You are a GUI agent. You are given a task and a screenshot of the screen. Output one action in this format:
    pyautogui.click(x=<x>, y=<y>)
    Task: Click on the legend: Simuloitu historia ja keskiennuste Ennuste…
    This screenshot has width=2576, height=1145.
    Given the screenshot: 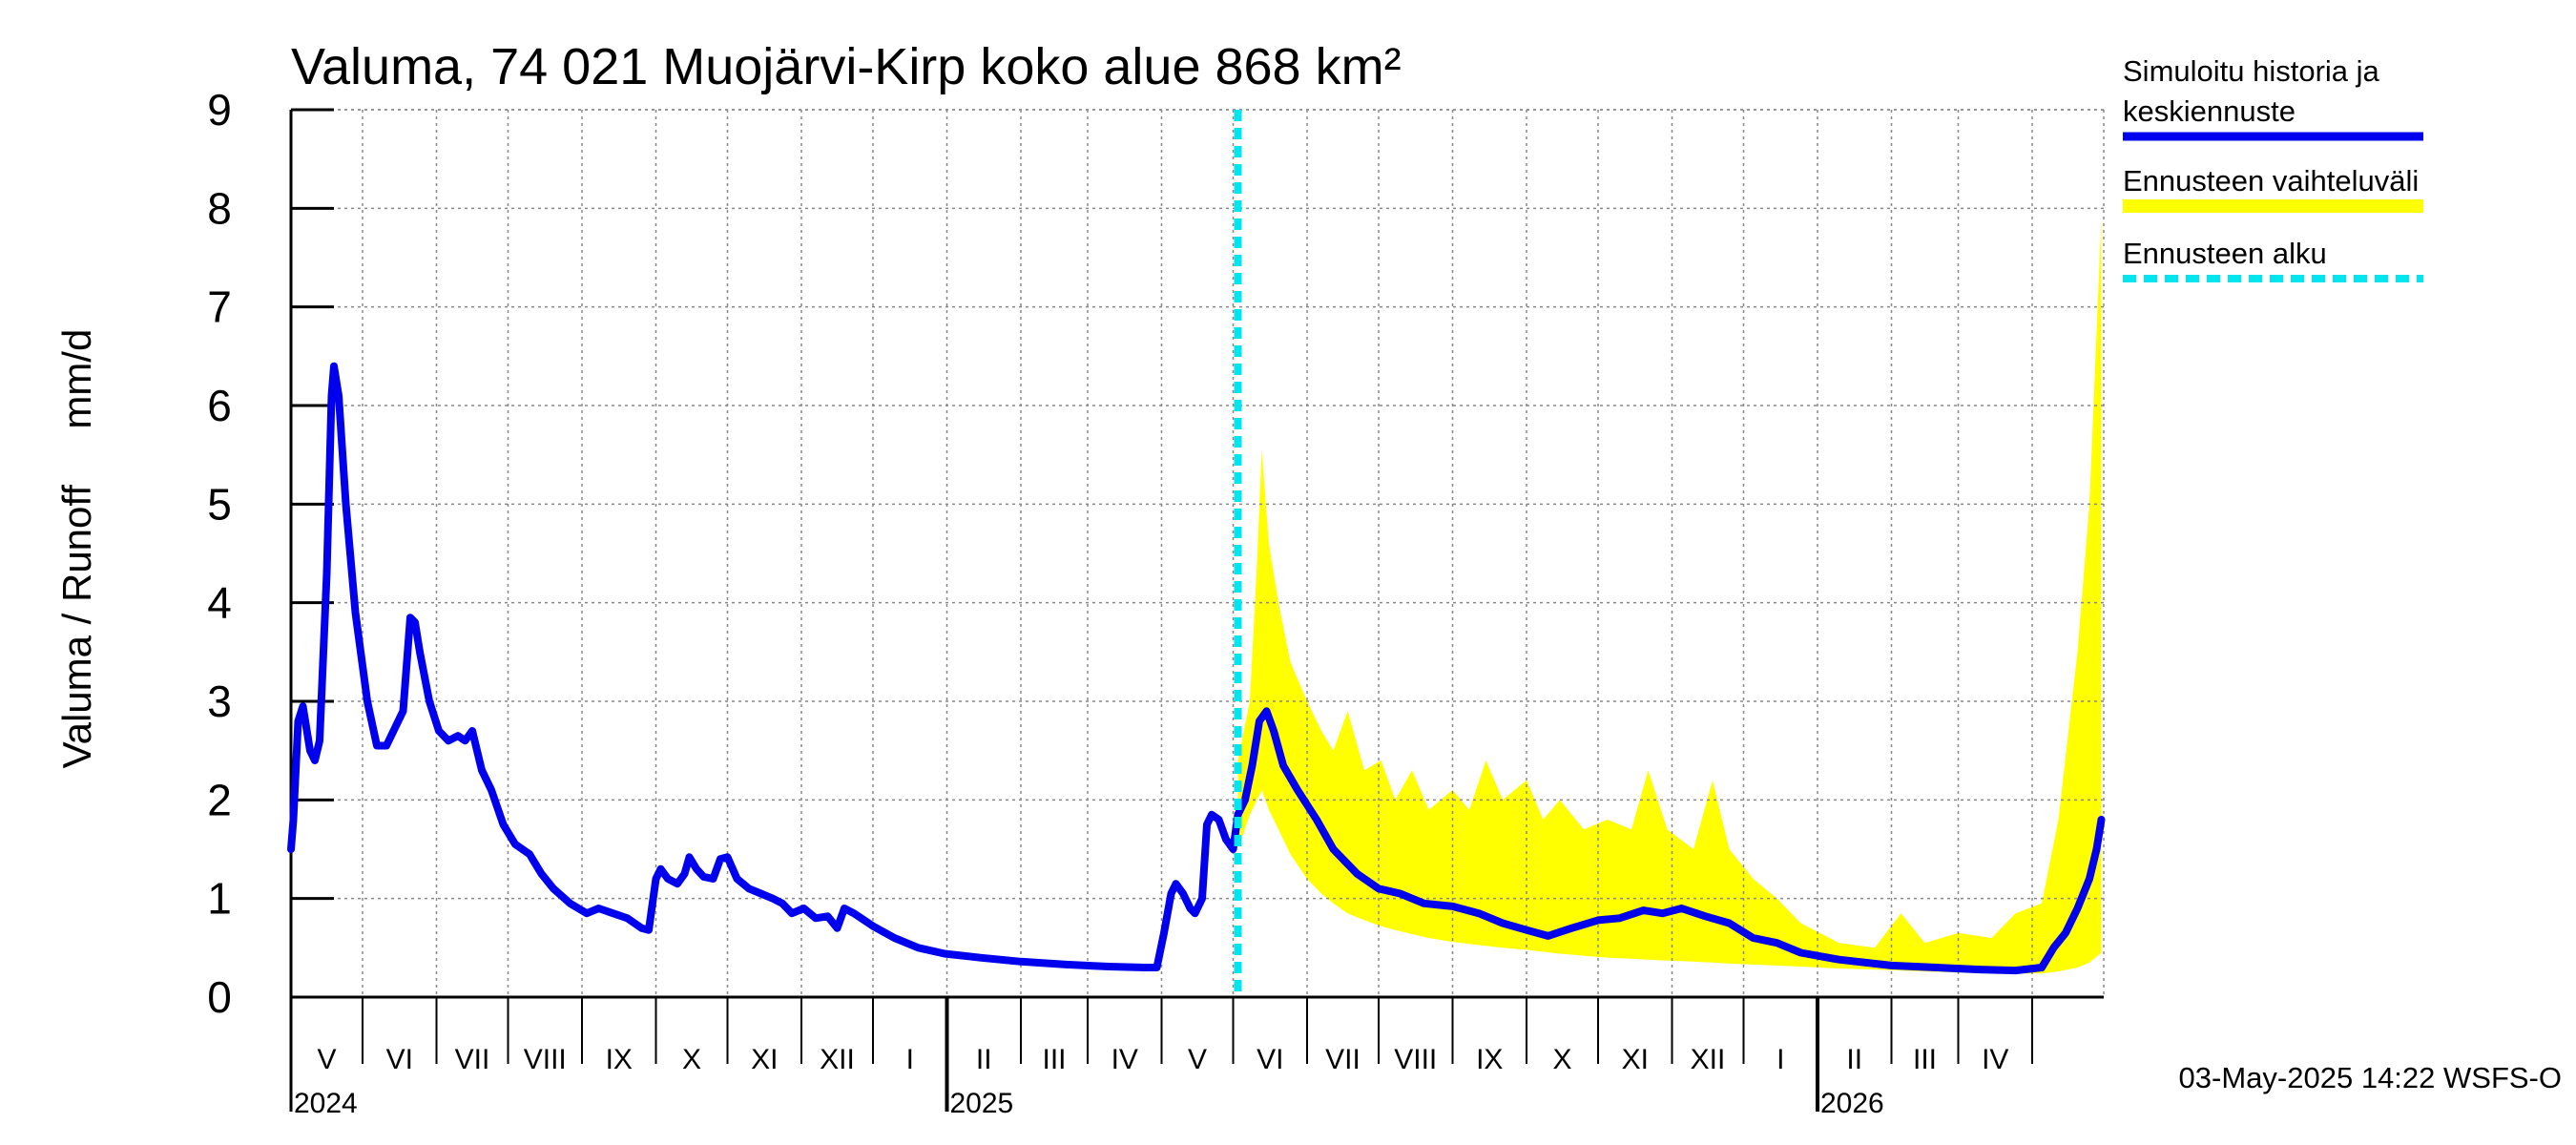 What is the action you would take?
    pyautogui.click(x=2273, y=168)
    